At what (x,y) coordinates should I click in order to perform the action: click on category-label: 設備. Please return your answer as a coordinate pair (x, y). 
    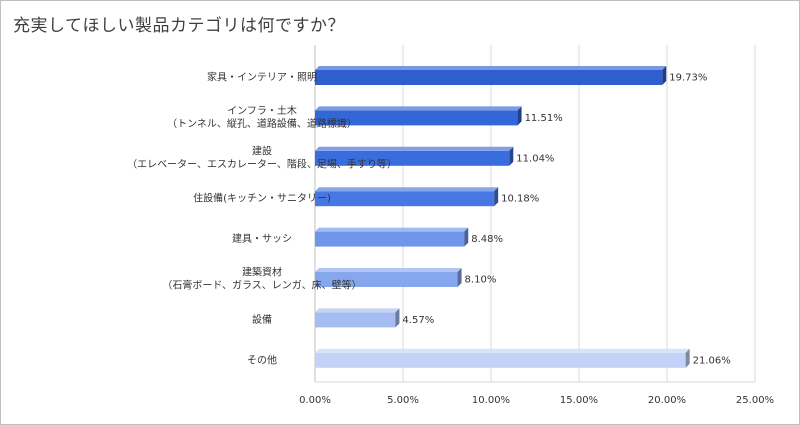
    Looking at the image, I should click on (262, 319).